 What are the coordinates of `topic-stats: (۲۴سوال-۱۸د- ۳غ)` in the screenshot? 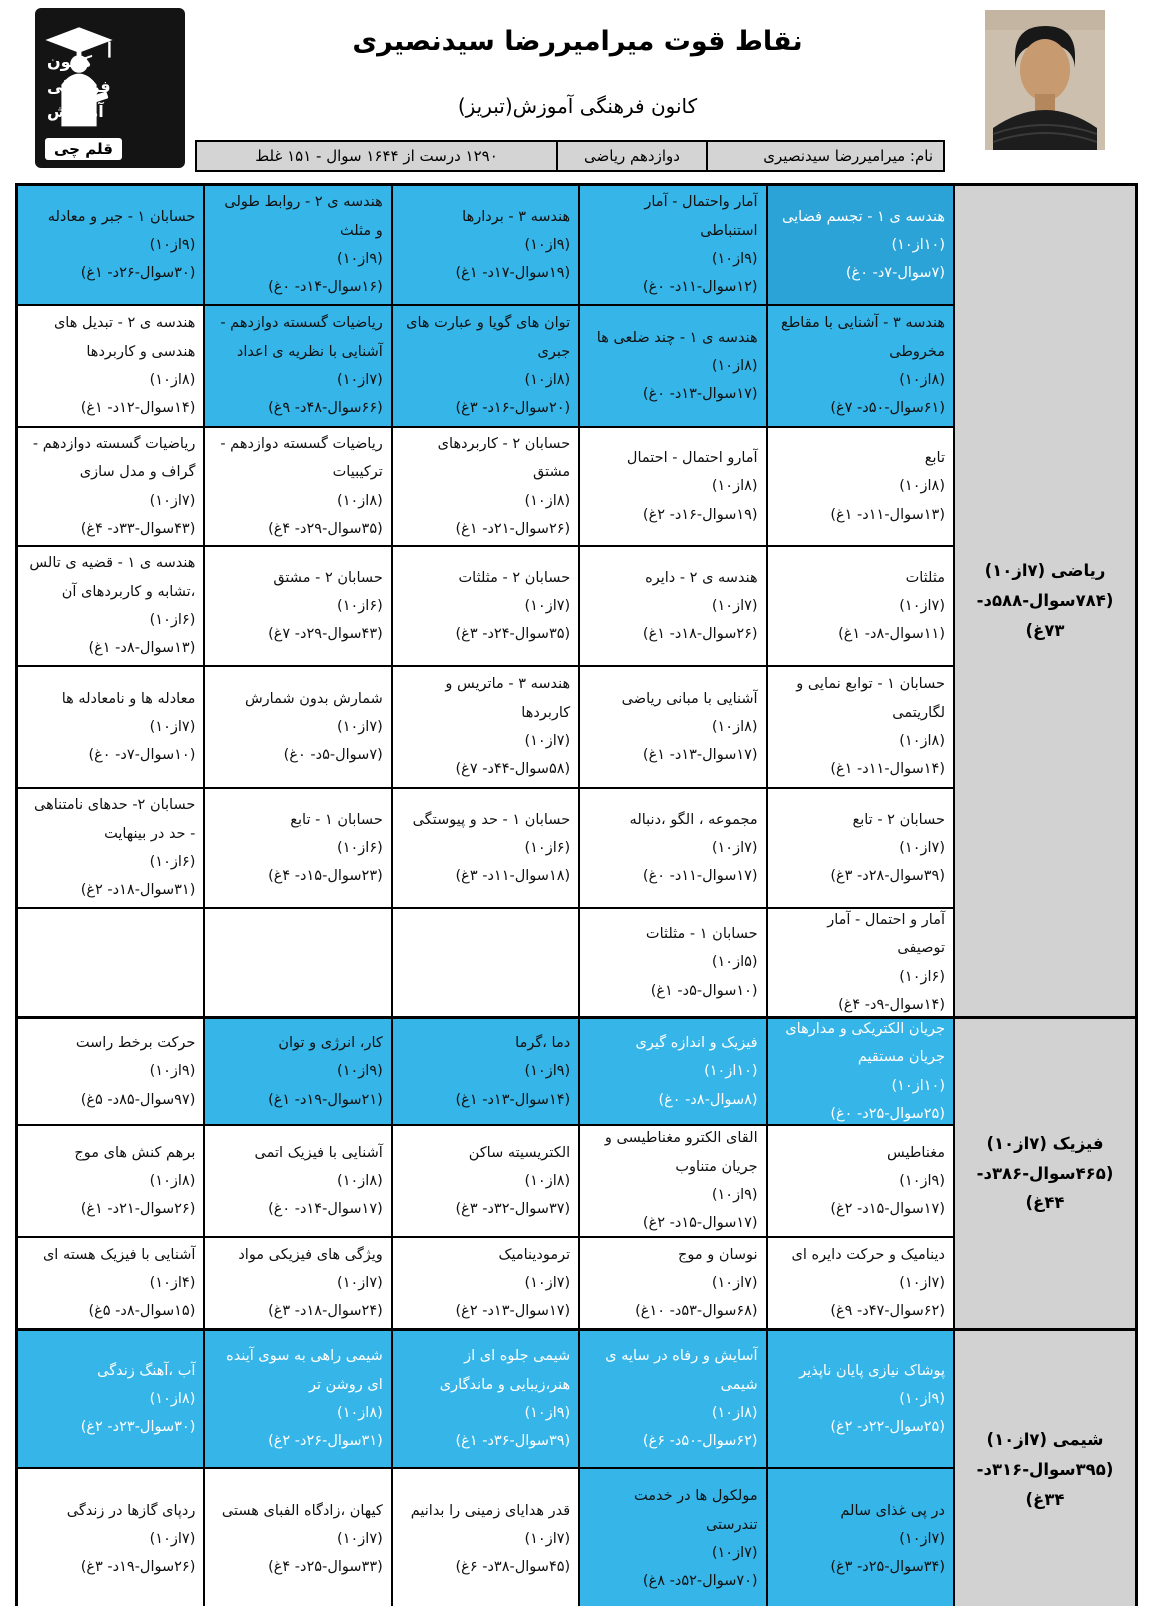 It's located at (325, 1311).